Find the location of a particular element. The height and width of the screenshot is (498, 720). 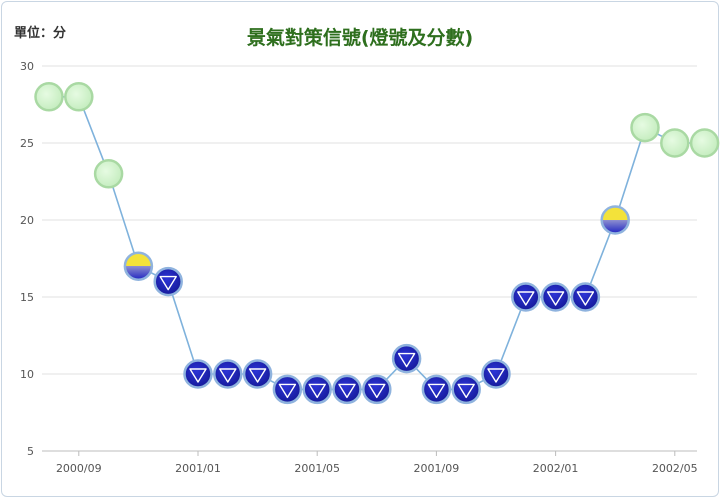

y-tick-label: 30 is located at coordinates (27, 66).